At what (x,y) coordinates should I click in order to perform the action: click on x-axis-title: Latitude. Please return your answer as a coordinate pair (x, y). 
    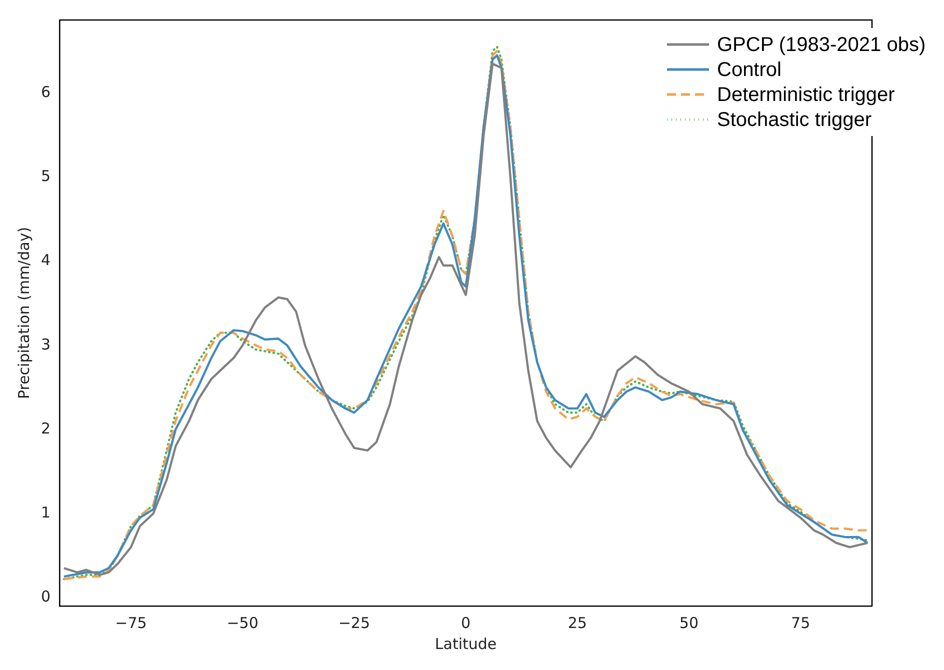
    Looking at the image, I should click on (465, 643).